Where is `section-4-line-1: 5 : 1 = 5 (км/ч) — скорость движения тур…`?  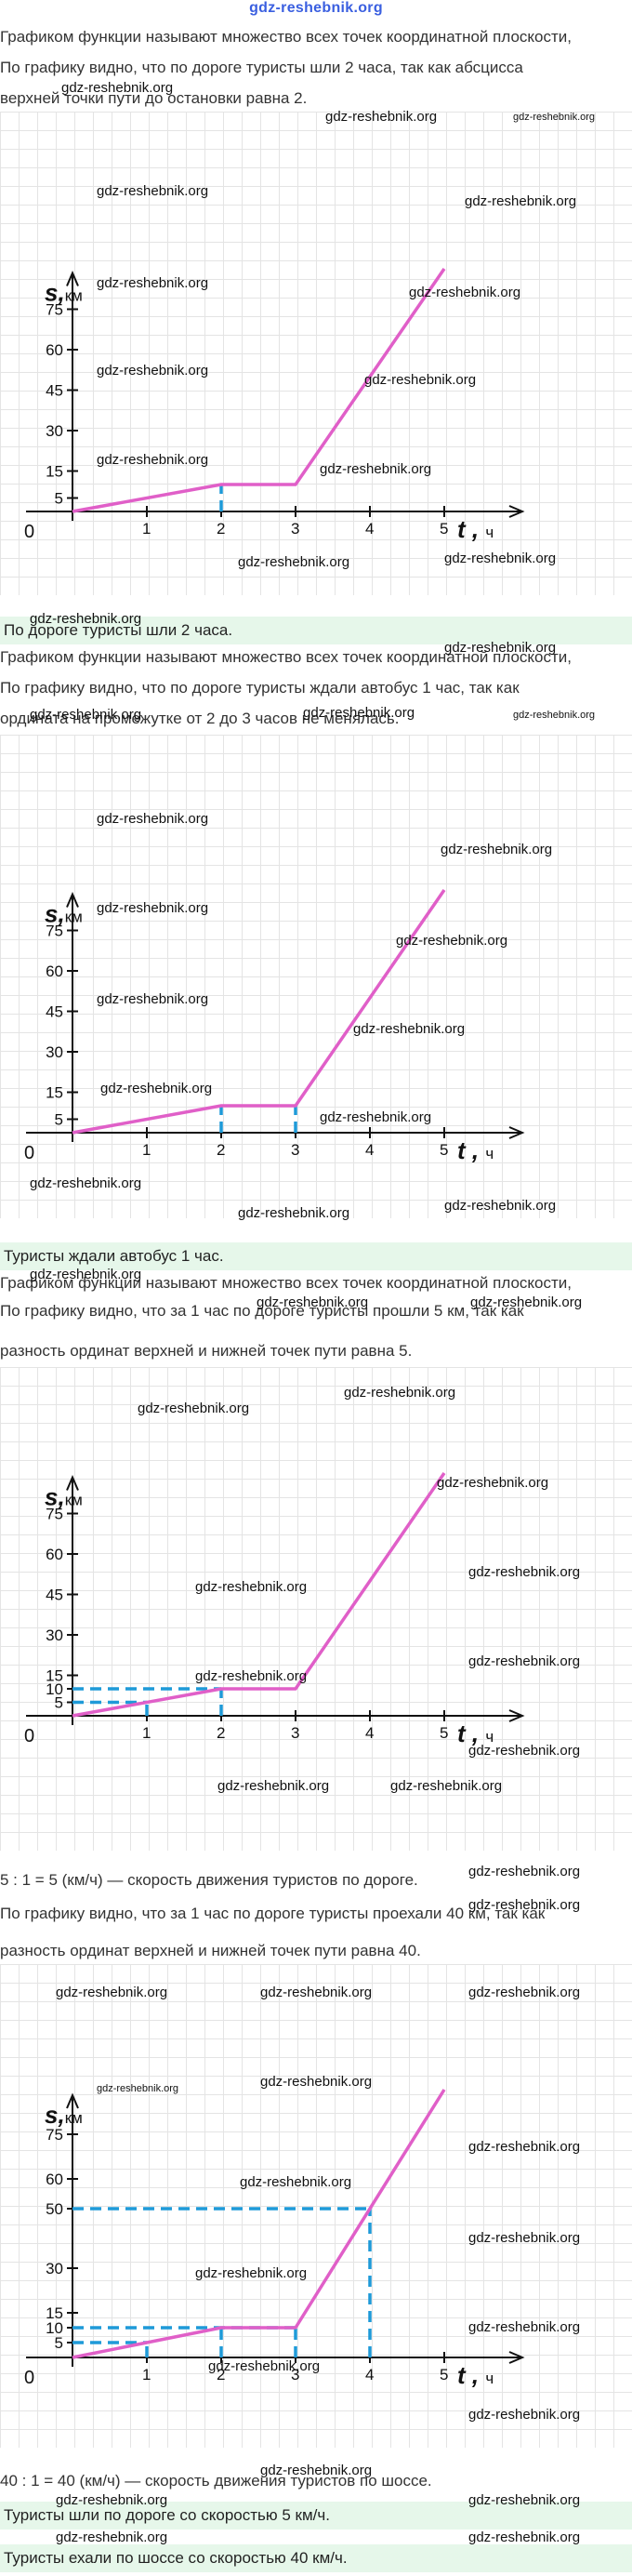 section-4-line-1: 5 : 1 = 5 (км/ч) — скорость движения тур… is located at coordinates (209, 1880).